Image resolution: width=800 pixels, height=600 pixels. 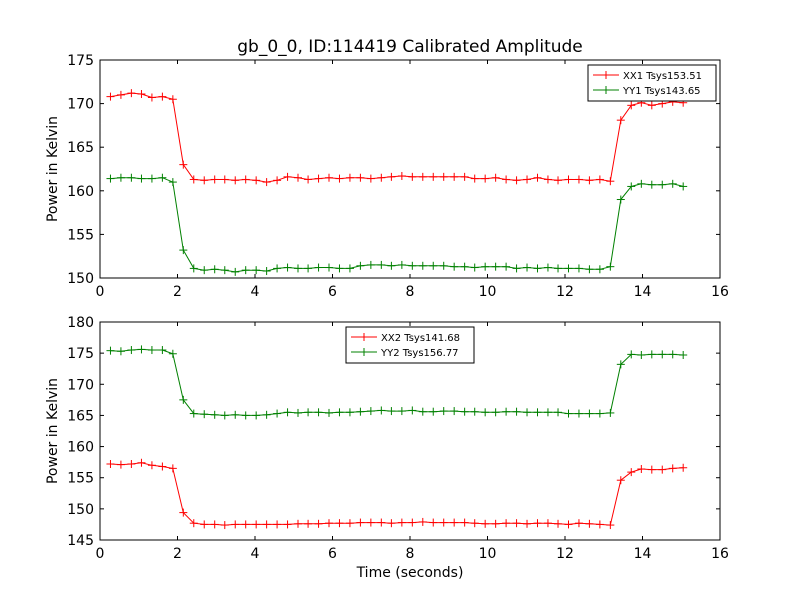 I want to click on legend: XX2 Tsys141.68 YY2 Tsys156.77, so click(x=410, y=345).